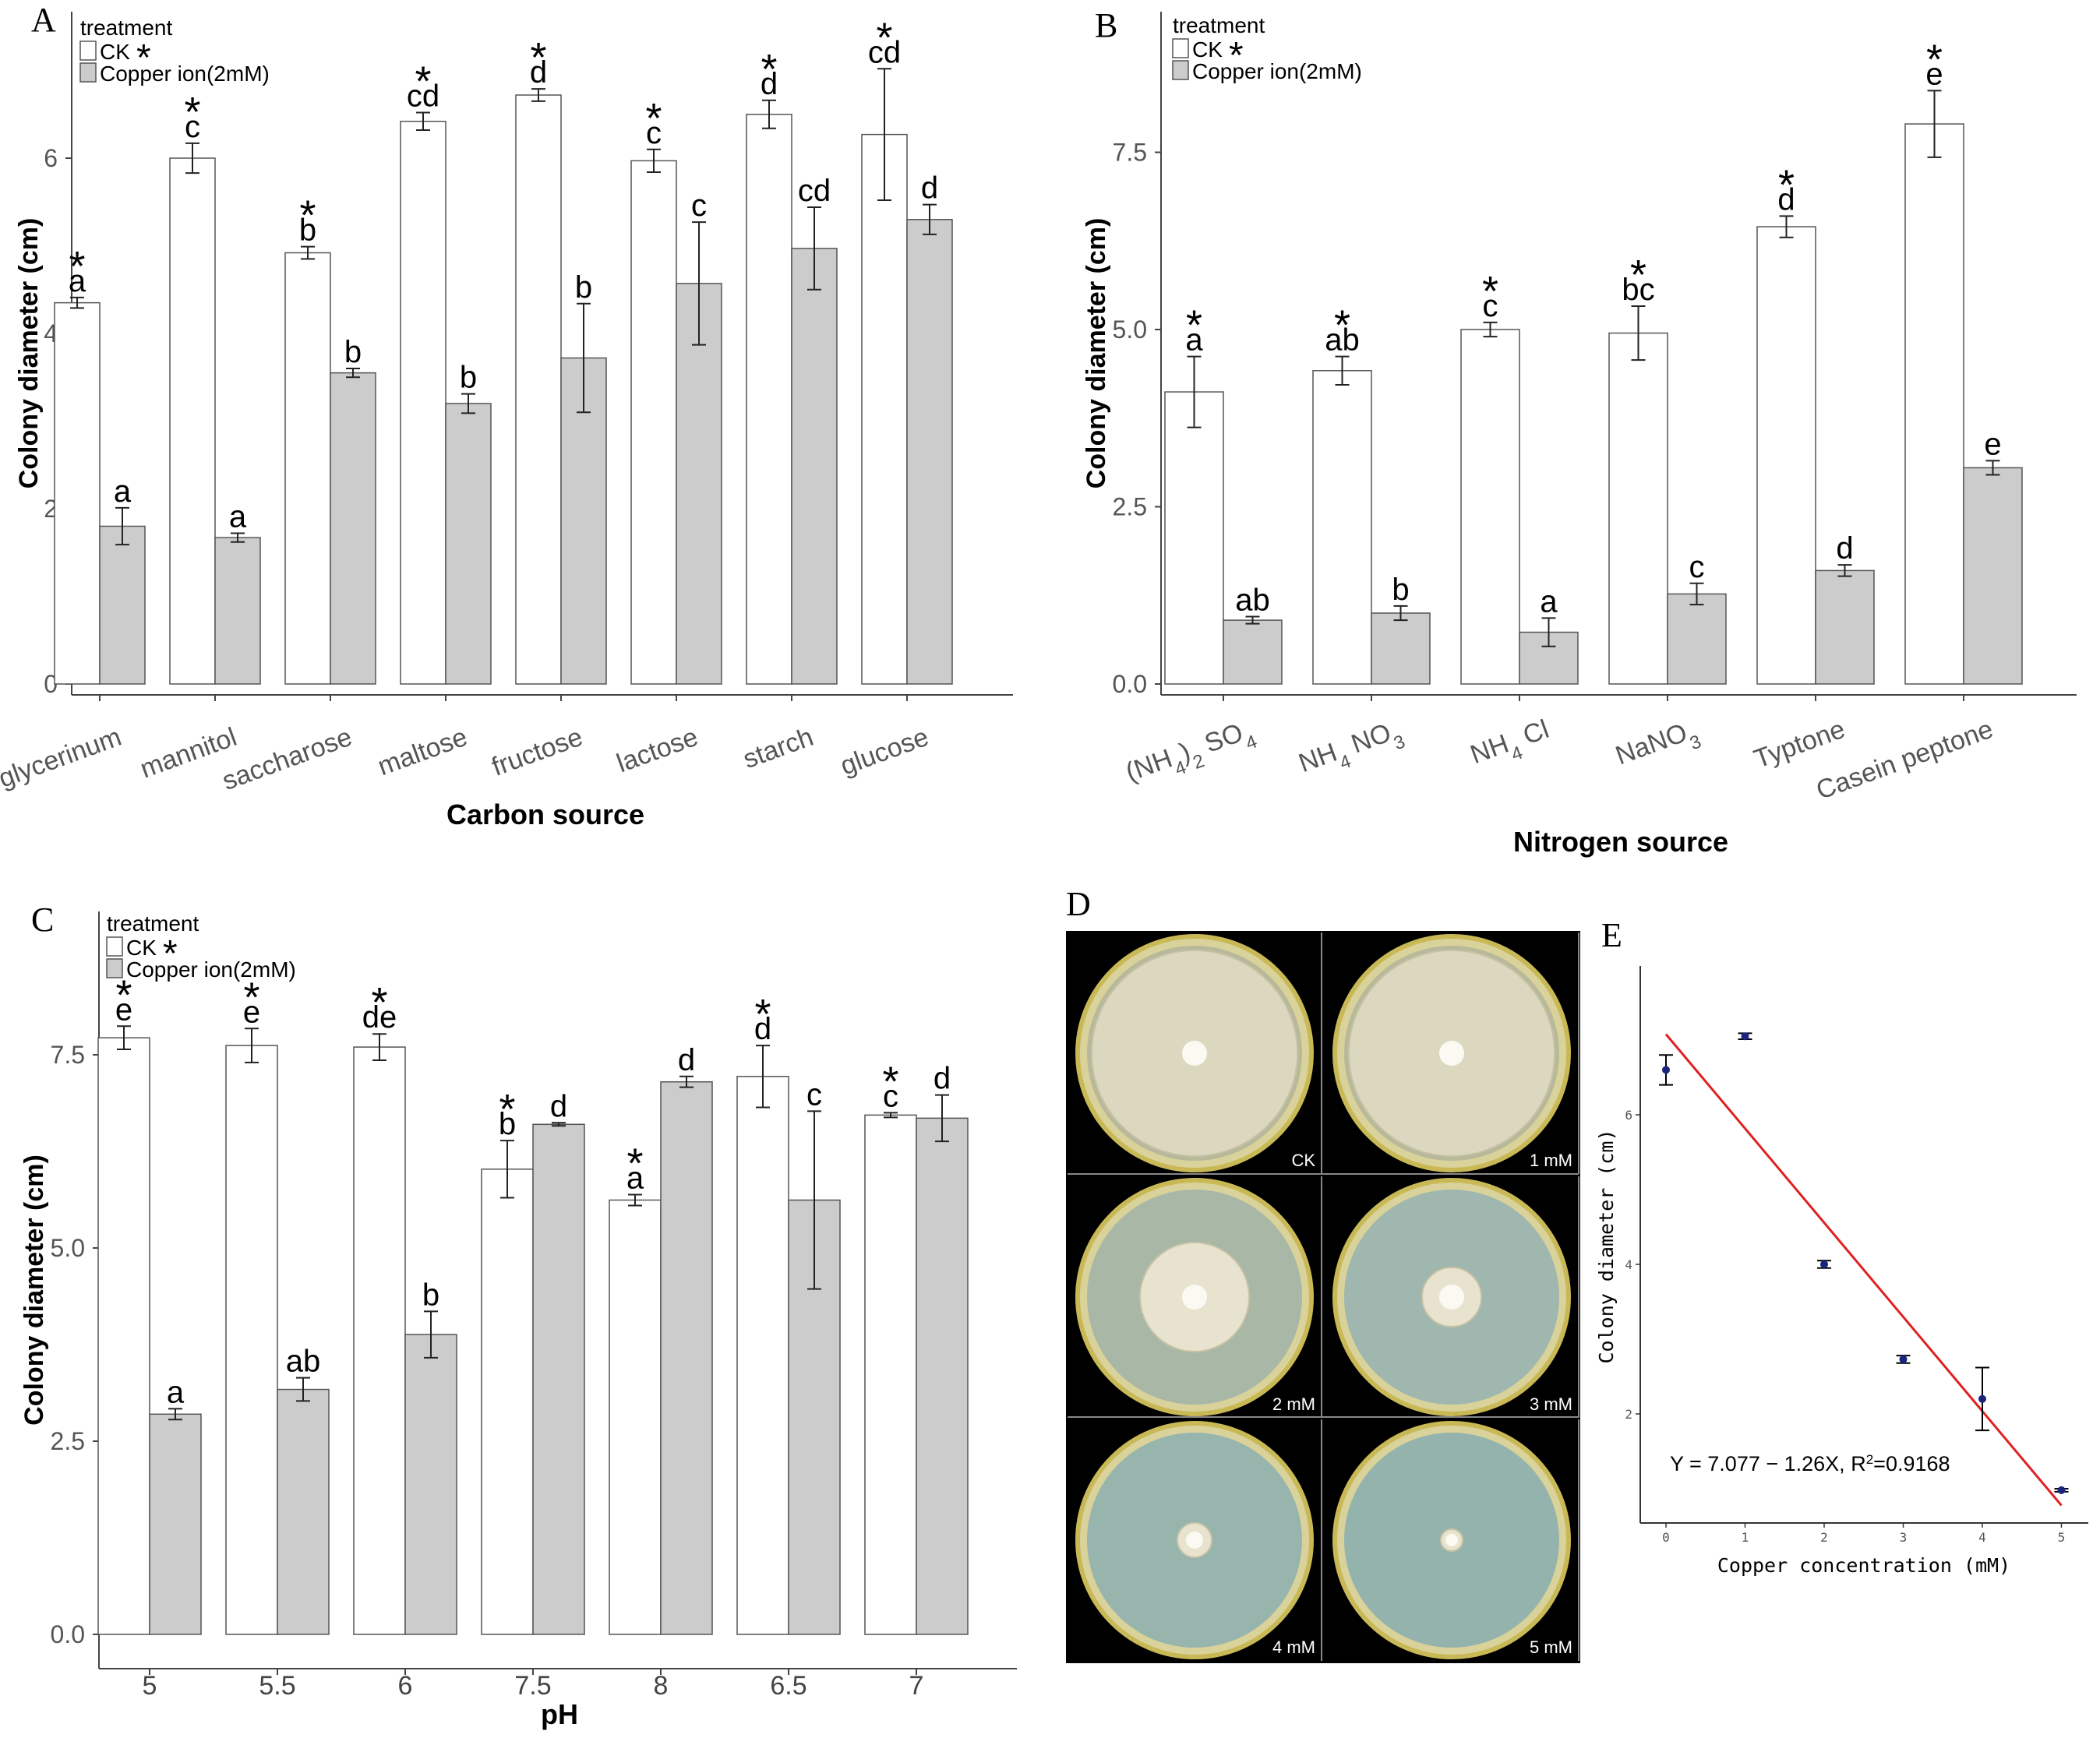  I want to click on x-tick-label: glucose, so click(885, 751).